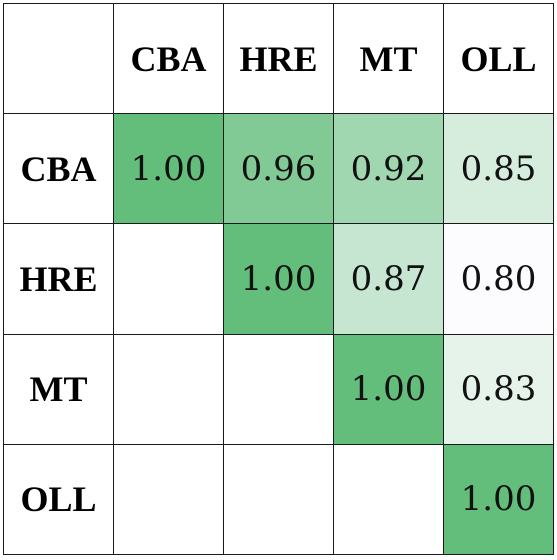  I want to click on value-cell-cba-hre: 0.96, so click(278, 169).